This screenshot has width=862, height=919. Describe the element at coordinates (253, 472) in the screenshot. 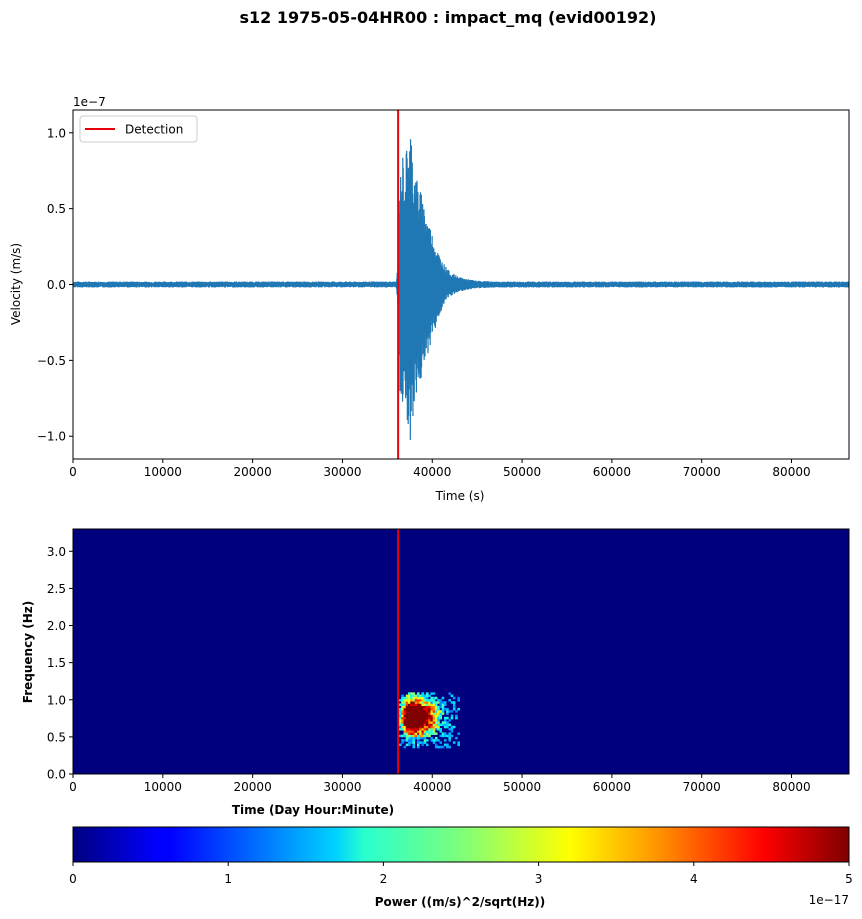

I see `x-tick-label: 20000` at that location.